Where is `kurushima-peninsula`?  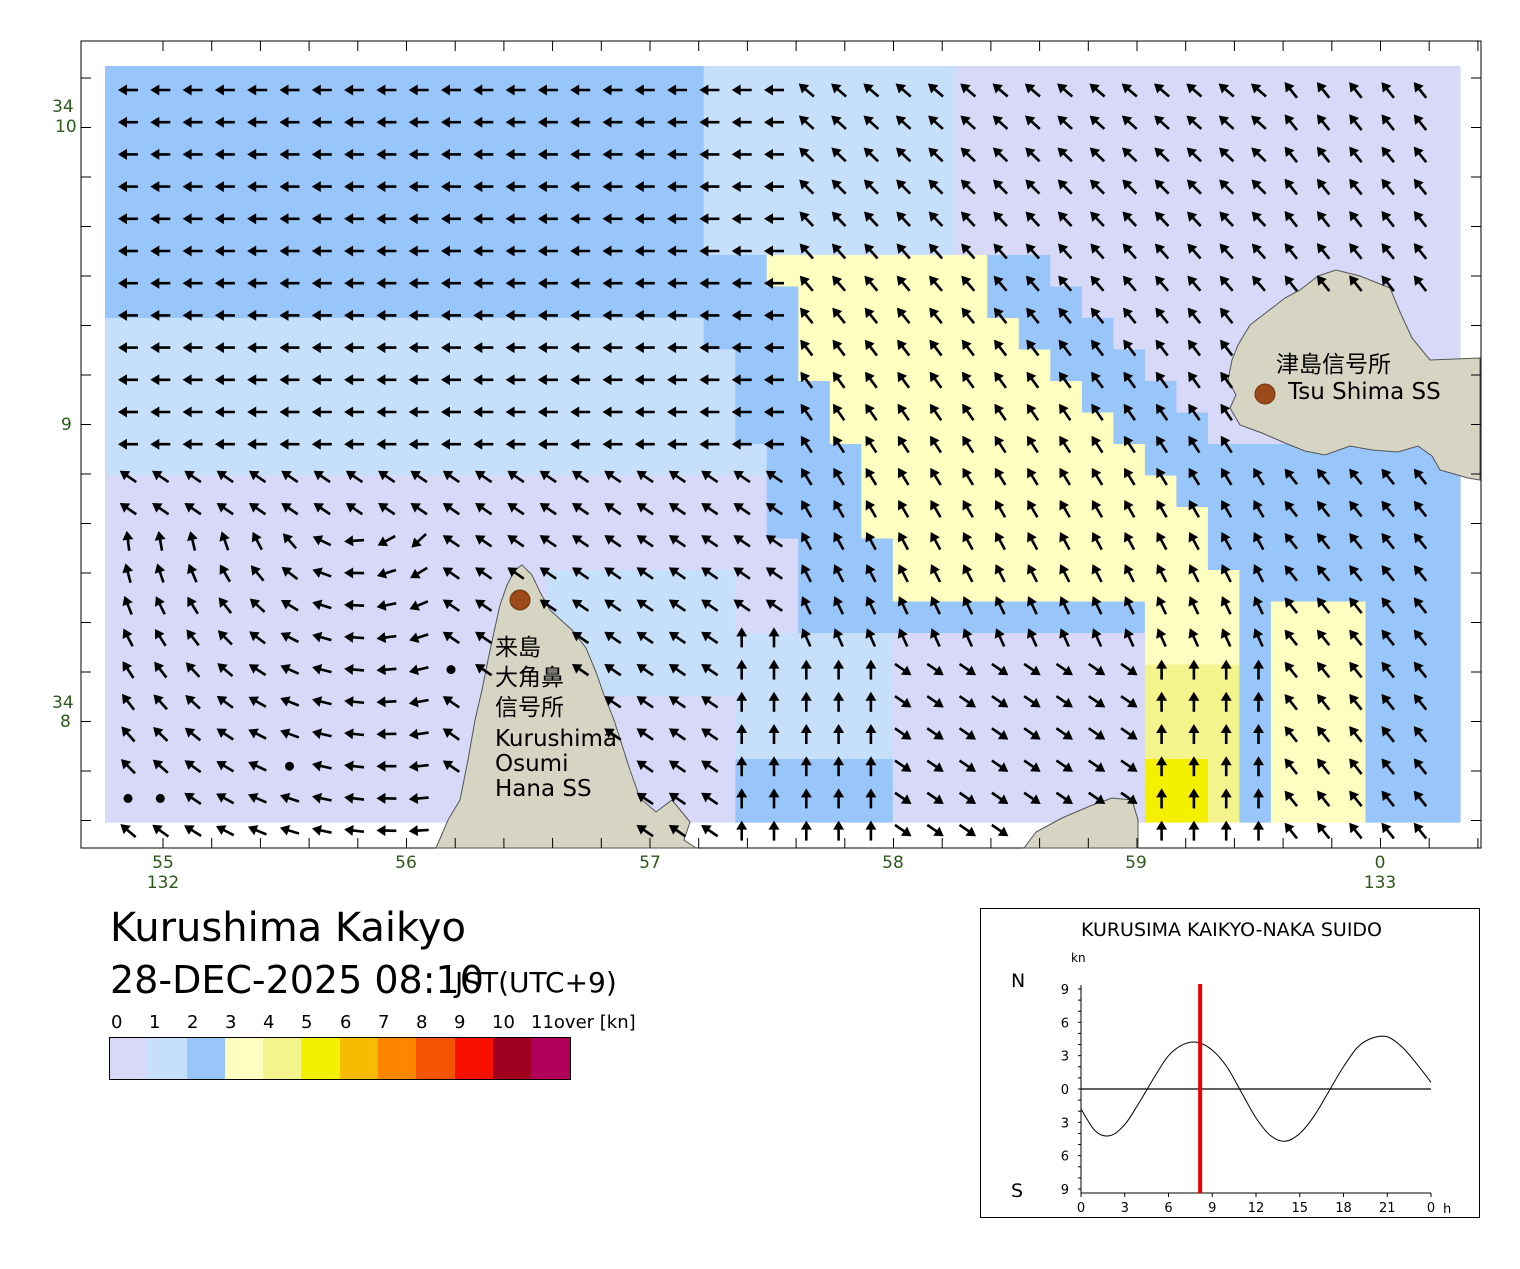
kurushima-peninsula is located at coordinates (566, 706).